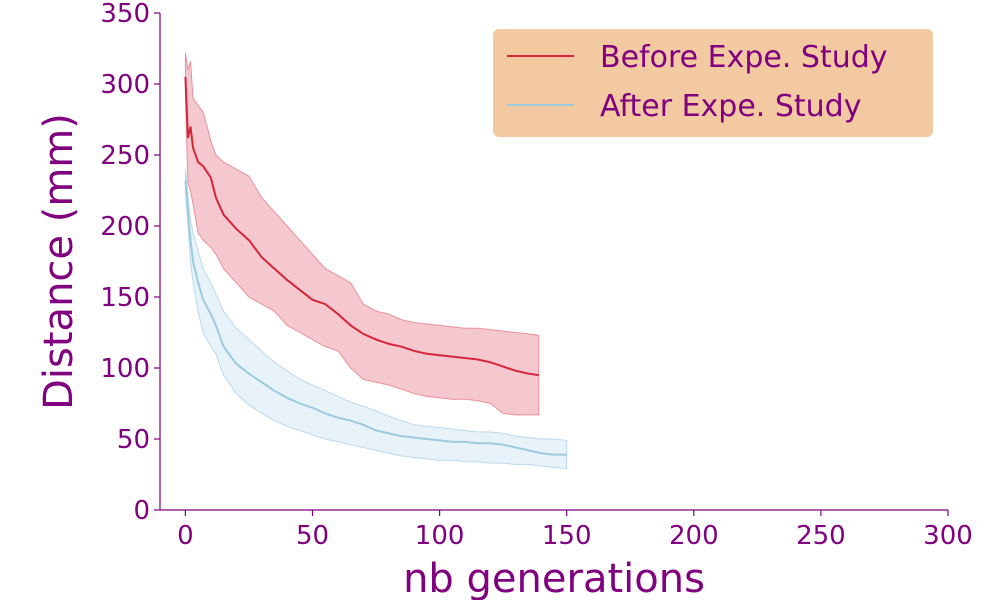 This screenshot has width=1000, height=600. What do you see at coordinates (125, 14) in the screenshot?
I see `y-tick-label: 350` at bounding box center [125, 14].